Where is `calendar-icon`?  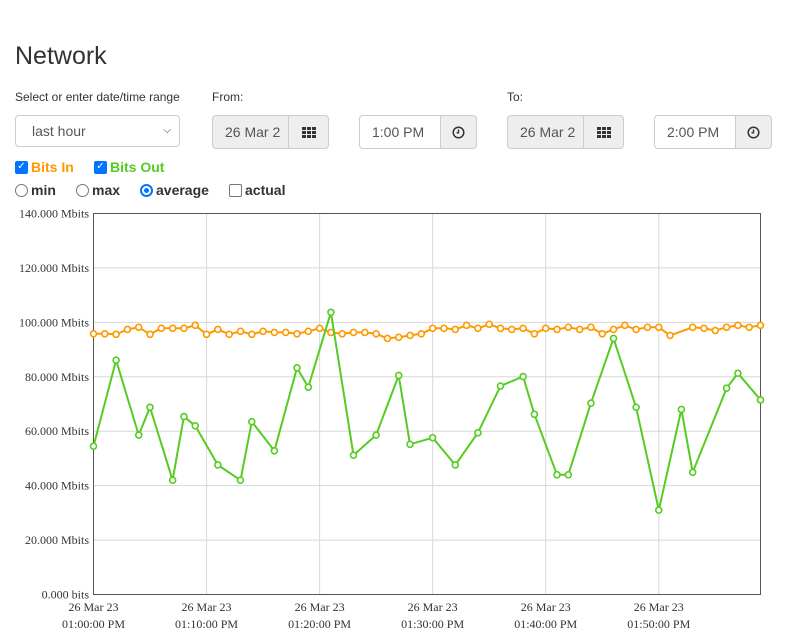
calendar-icon is located at coordinates (308, 132).